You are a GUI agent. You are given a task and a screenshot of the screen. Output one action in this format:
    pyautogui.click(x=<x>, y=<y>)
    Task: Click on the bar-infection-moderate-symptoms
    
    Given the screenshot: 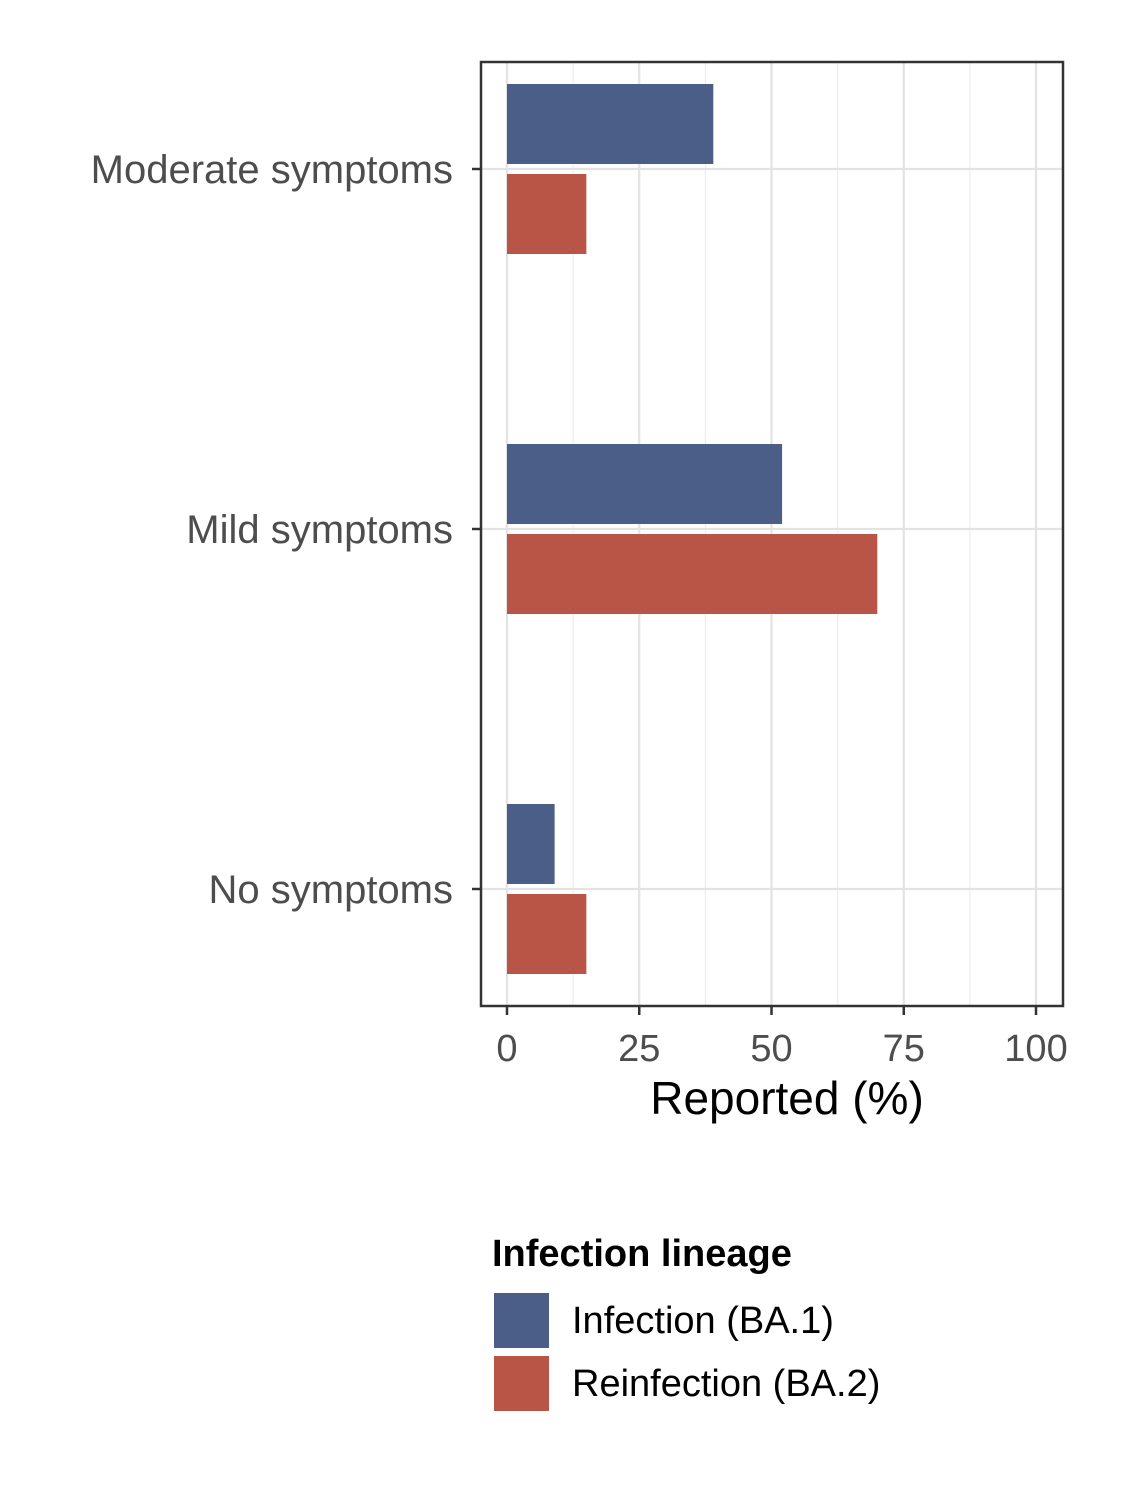 What is the action you would take?
    pyautogui.click(x=610, y=124)
    